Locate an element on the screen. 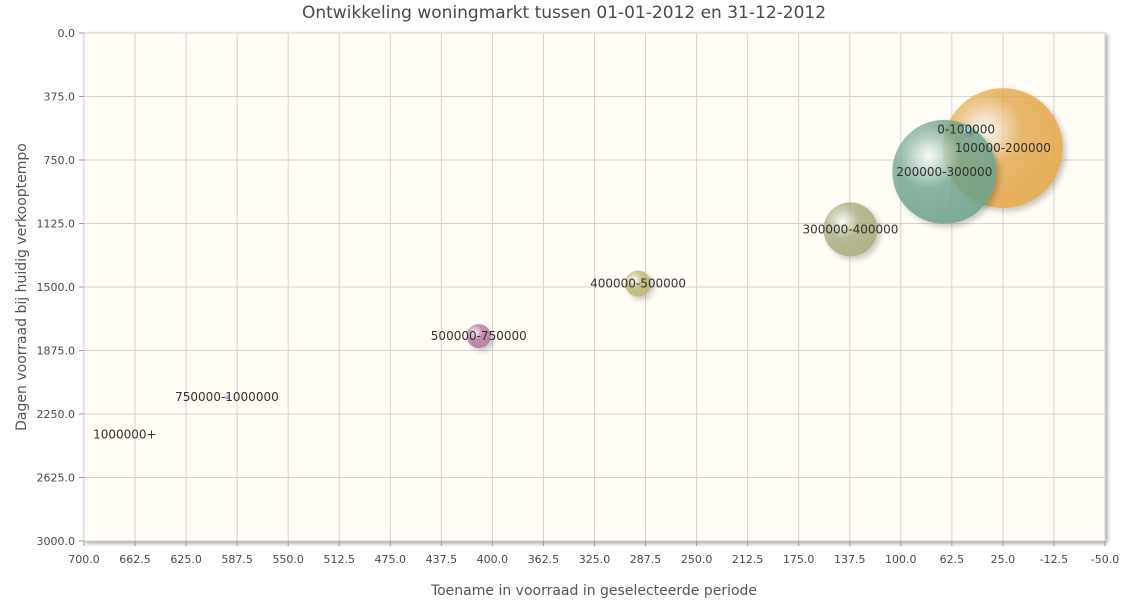 Image resolution: width=1125 pixels, height=601 pixels. y-tick-label: 750.0 is located at coordinates (60, 160).